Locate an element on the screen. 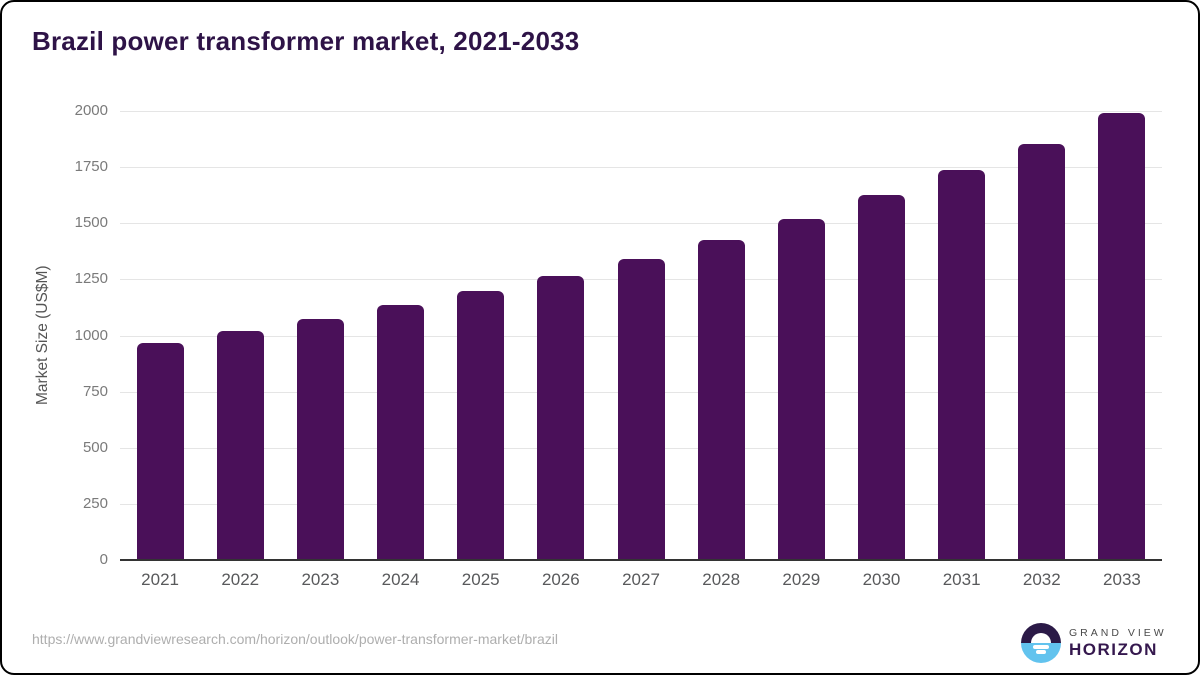 Image resolution: width=1200 pixels, height=675 pixels. bar-2021 is located at coordinates (160, 451).